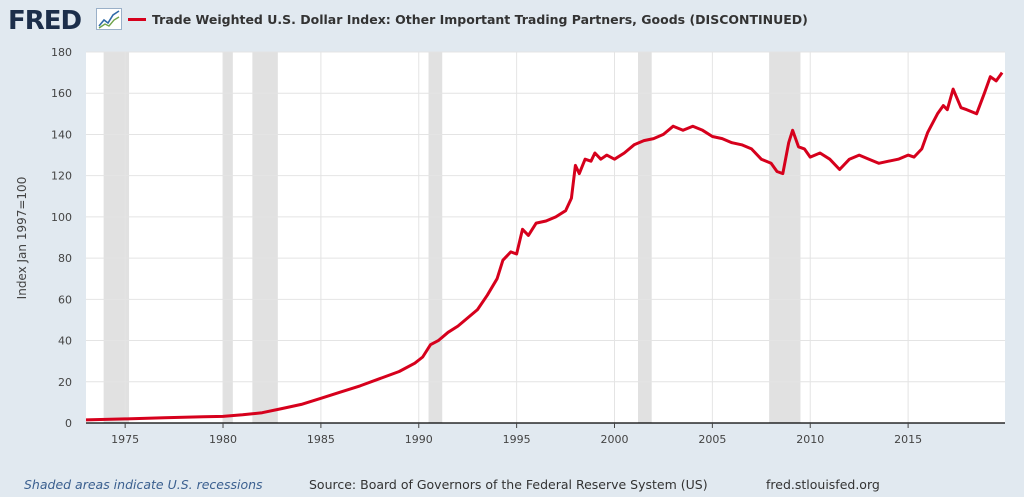 The width and height of the screenshot is (1024, 497). What do you see at coordinates (61, 134) in the screenshot?
I see `y-tick-label: 140` at bounding box center [61, 134].